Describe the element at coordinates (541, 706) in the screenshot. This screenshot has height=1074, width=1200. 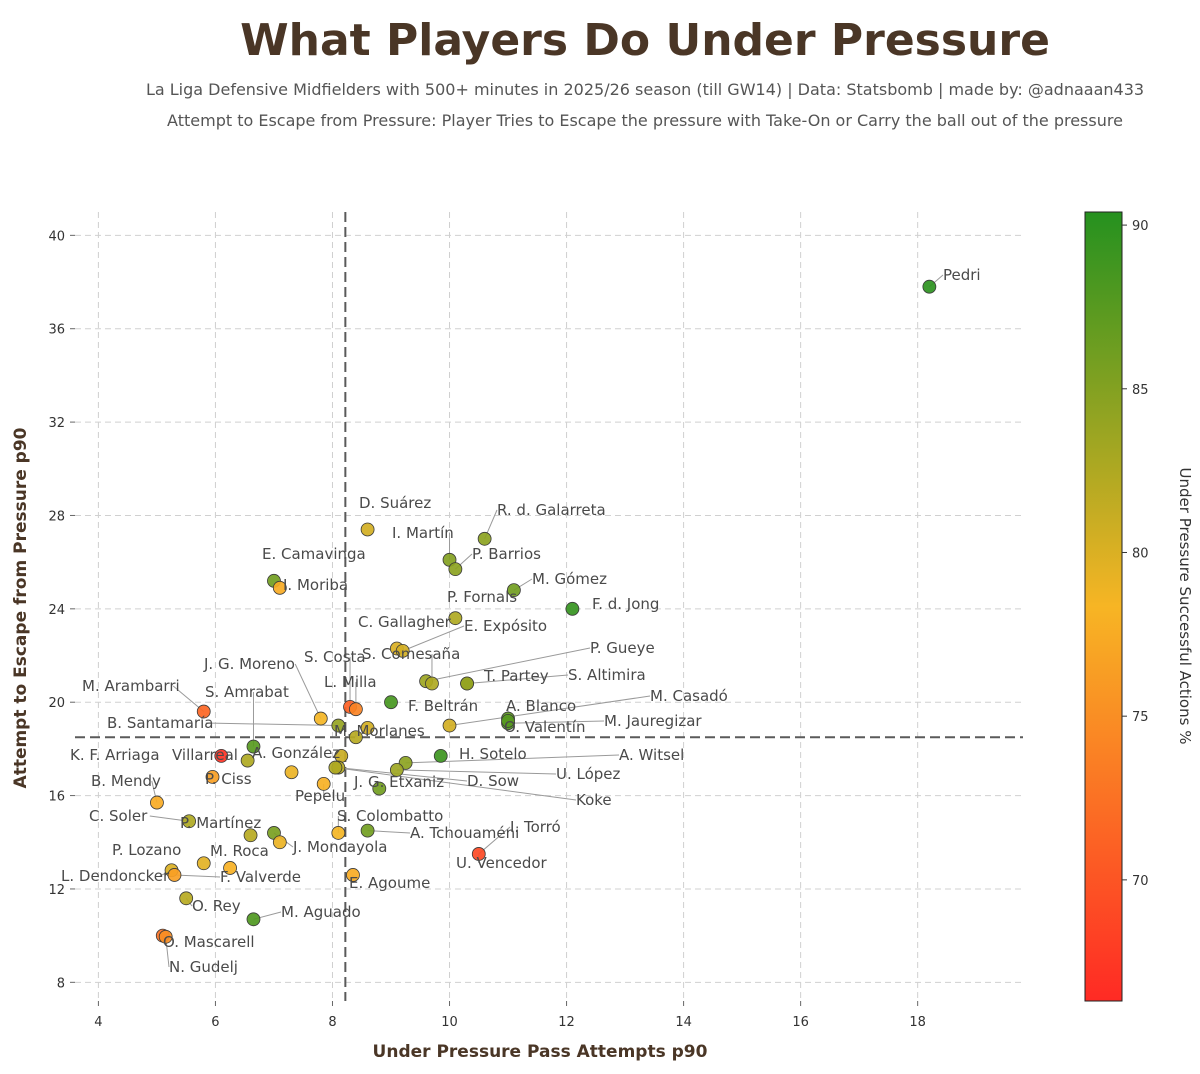
I see `point-label: A. Blanco` at that location.